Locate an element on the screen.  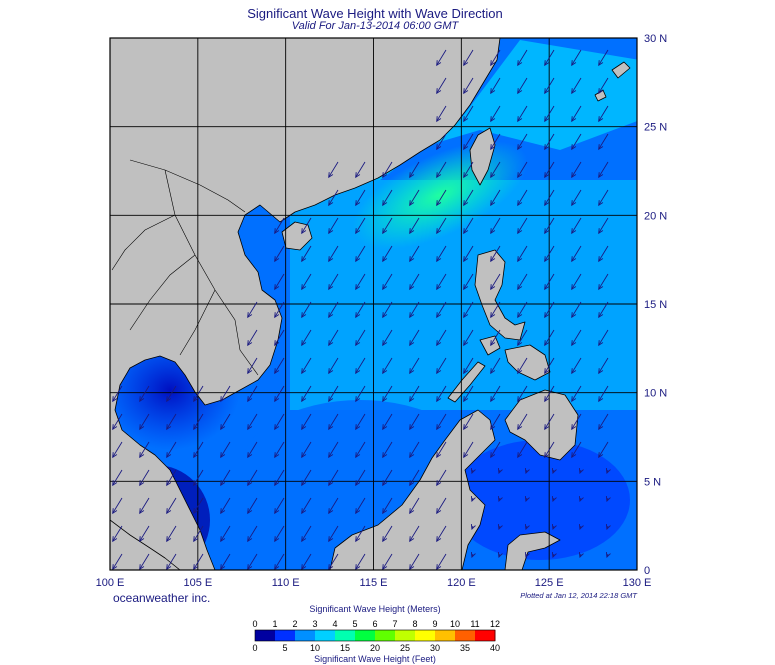
valid-time: Valid For Jan-13-2014 06:00 GMT is located at coordinates (375, 26).